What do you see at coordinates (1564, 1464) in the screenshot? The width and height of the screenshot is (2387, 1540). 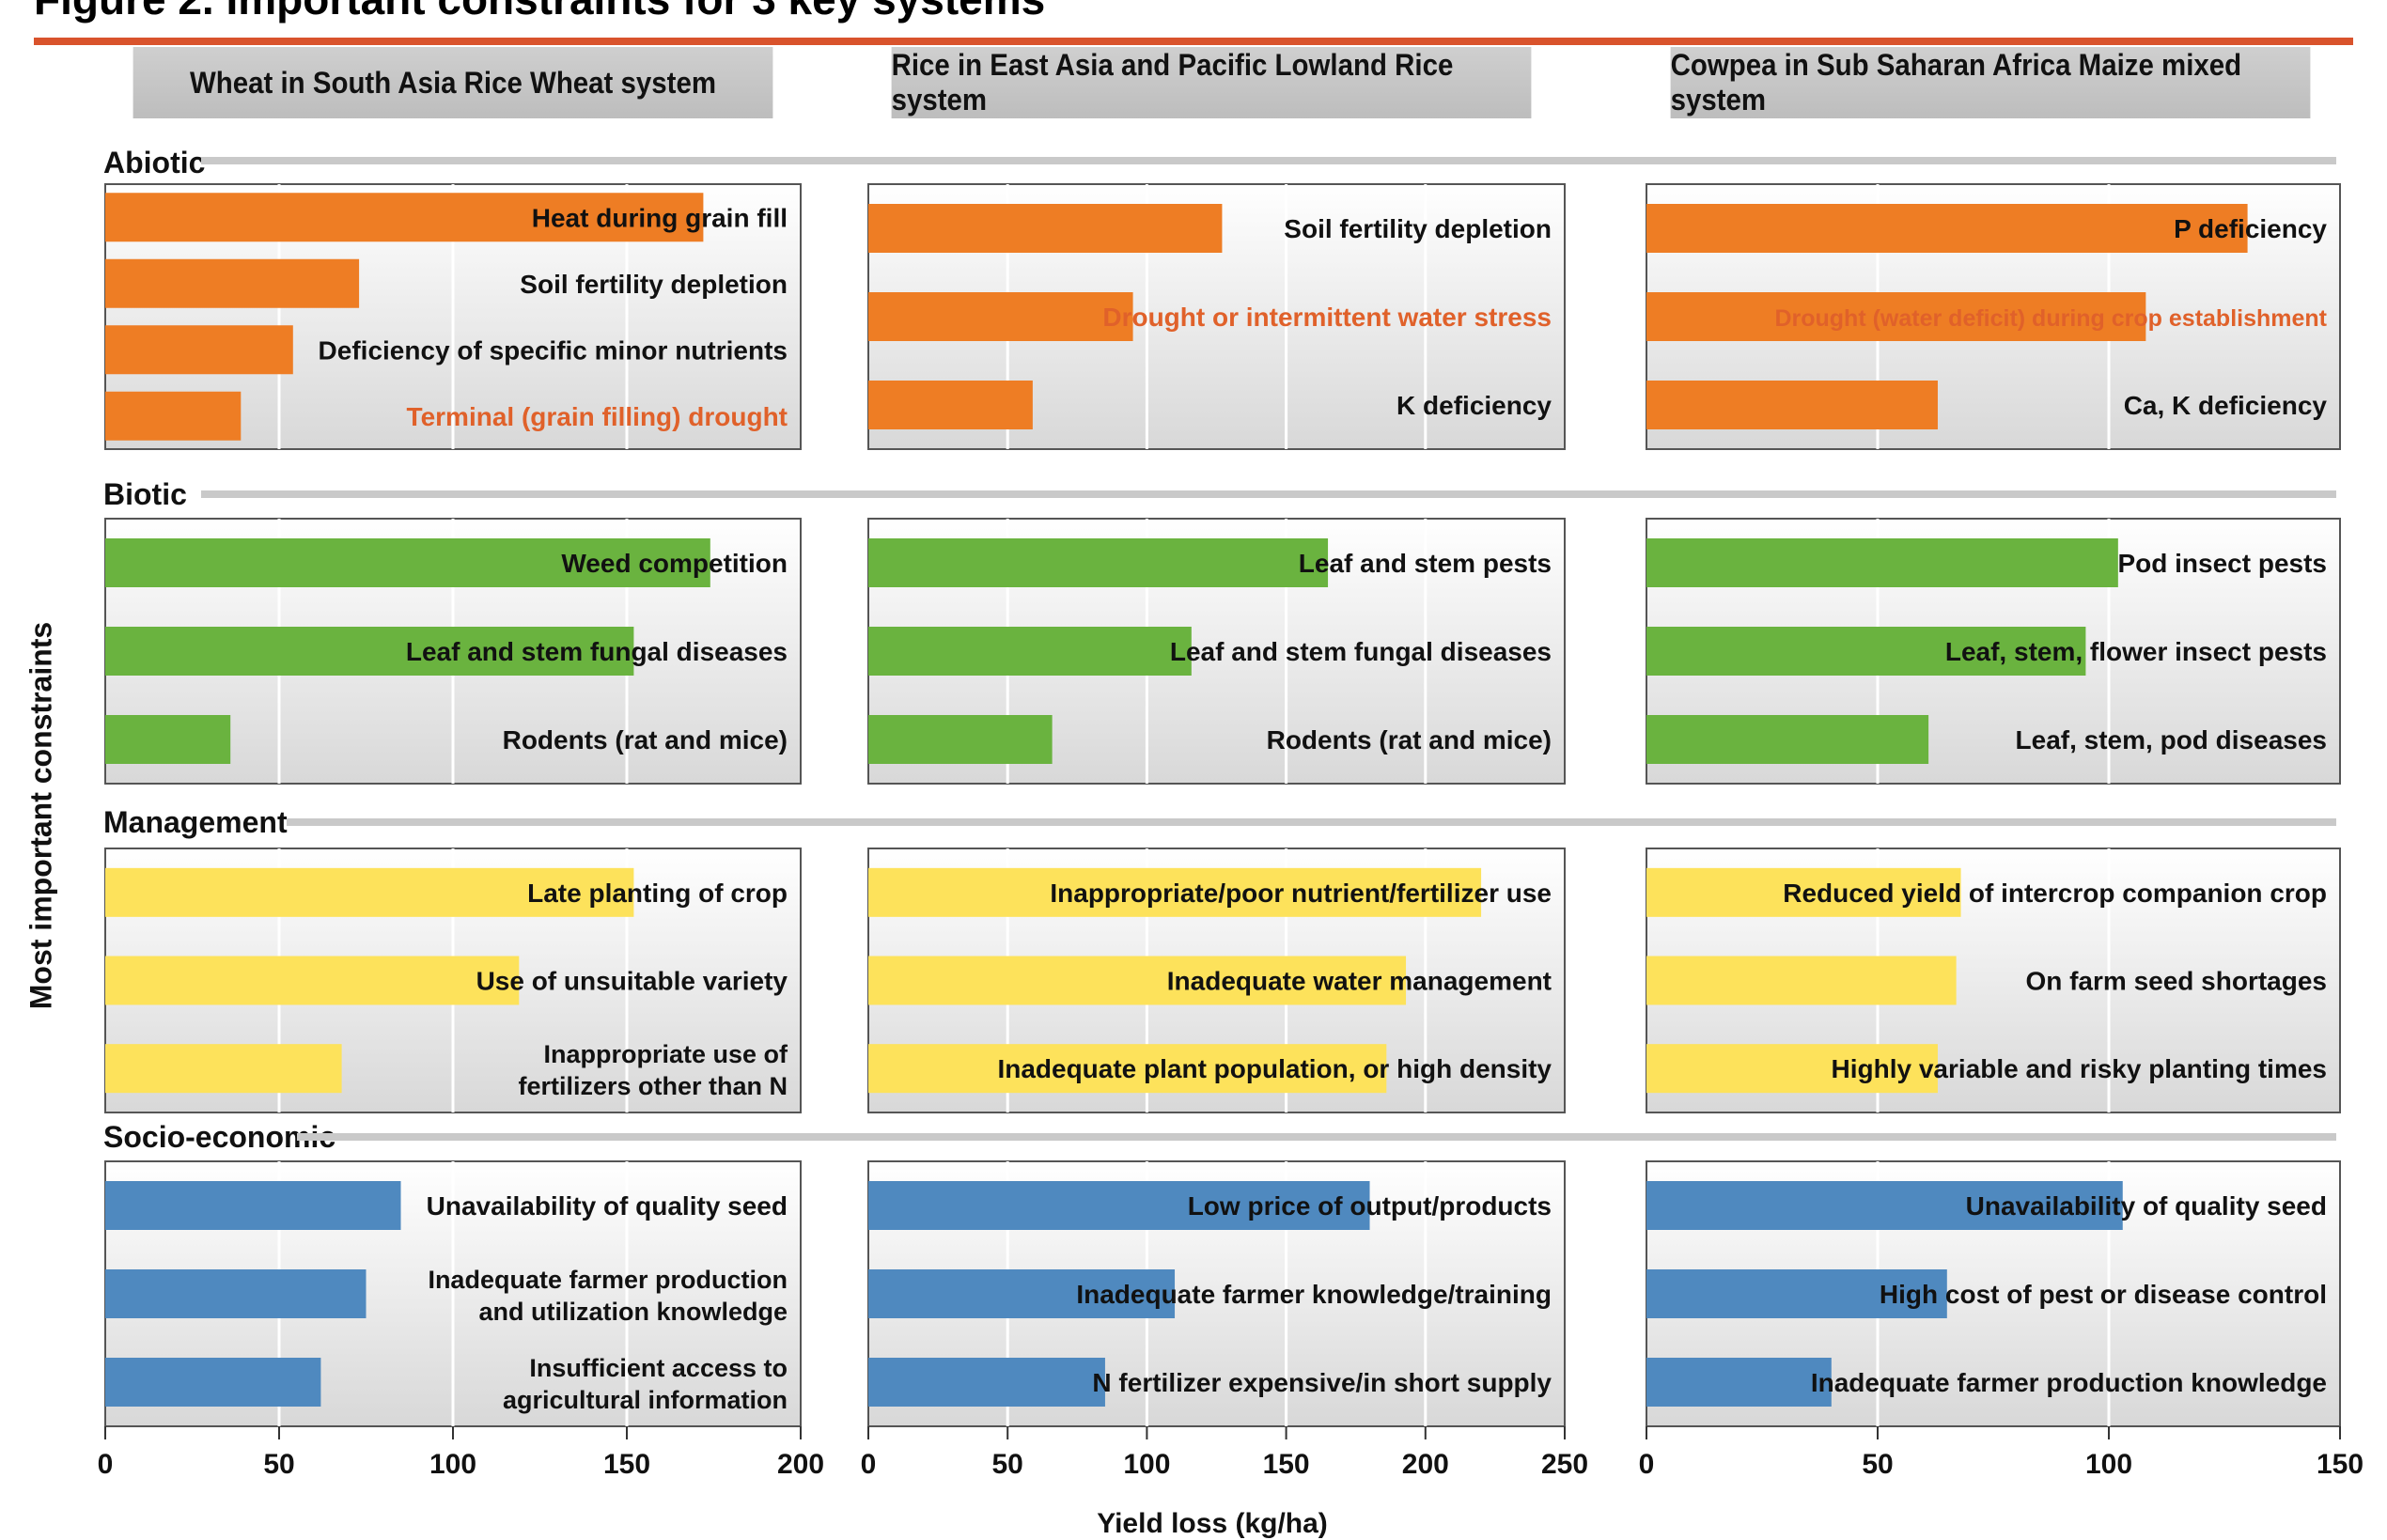 I see `x-tick-label: 250` at bounding box center [1564, 1464].